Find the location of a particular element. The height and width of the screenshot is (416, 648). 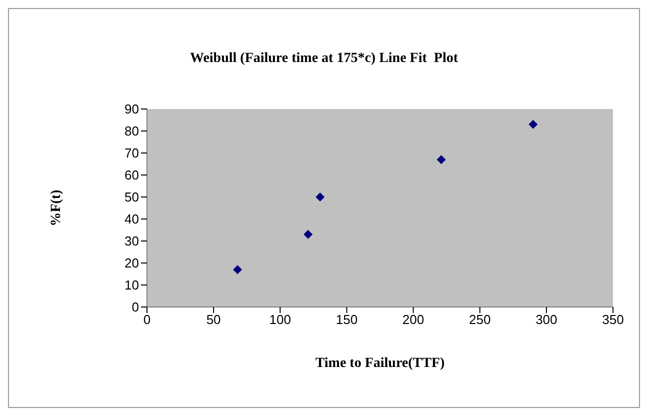

x-tick-label: 0 is located at coordinates (147, 320).